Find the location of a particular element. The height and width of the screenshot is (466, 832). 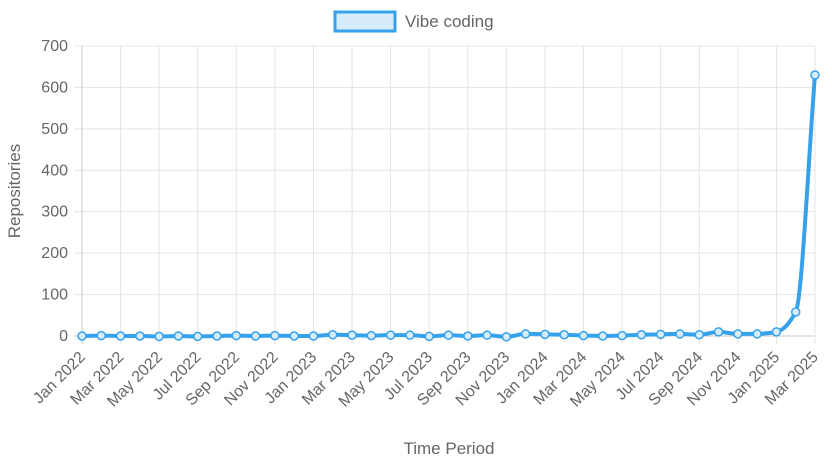

y-tick-label: 700 is located at coordinates (54, 46).